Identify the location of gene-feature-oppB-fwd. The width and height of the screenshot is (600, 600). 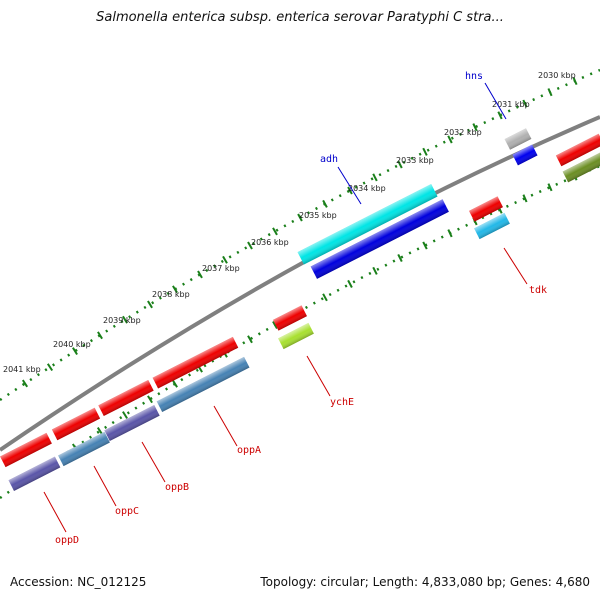
(126, 398).